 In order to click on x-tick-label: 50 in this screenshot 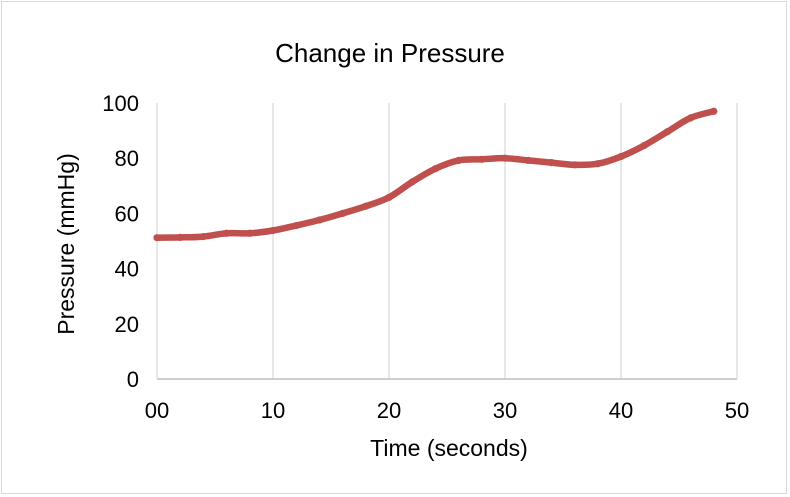, I will do `click(737, 410)`.